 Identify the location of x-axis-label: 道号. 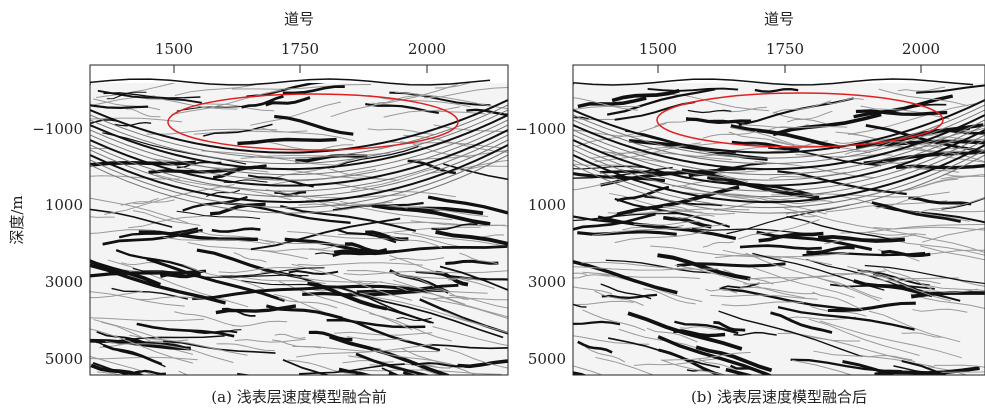
(299, 19).